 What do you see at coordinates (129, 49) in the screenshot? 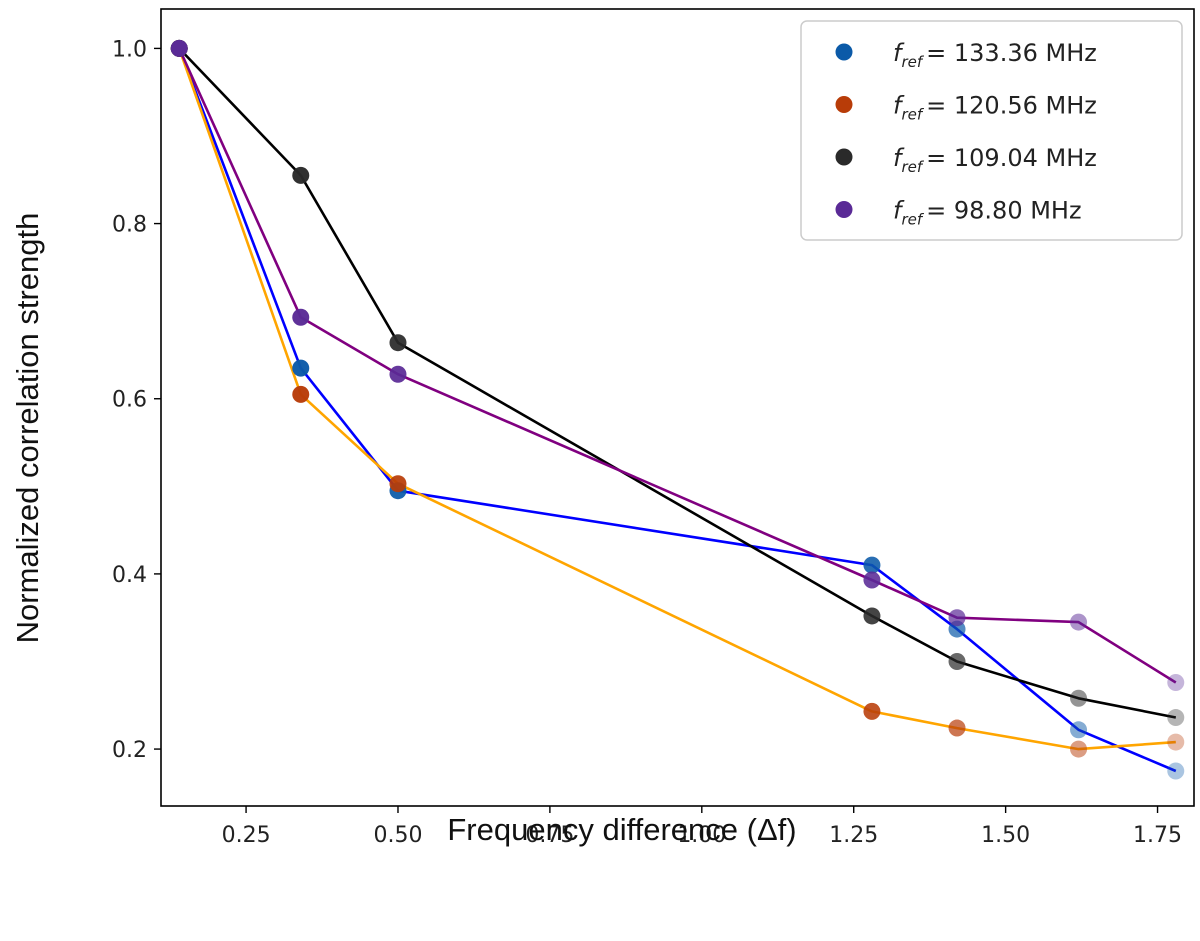
I see `y-tick-label: 1.0` at bounding box center [129, 49].